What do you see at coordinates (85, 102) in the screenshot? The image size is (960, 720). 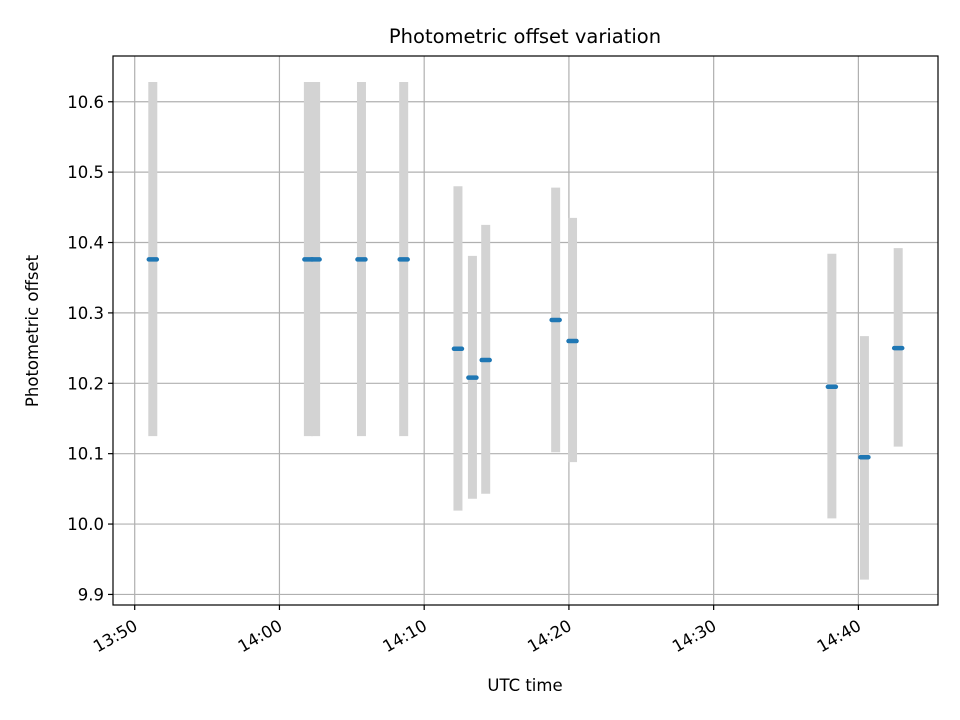 I see `y-tick-label: 10.6` at bounding box center [85, 102].